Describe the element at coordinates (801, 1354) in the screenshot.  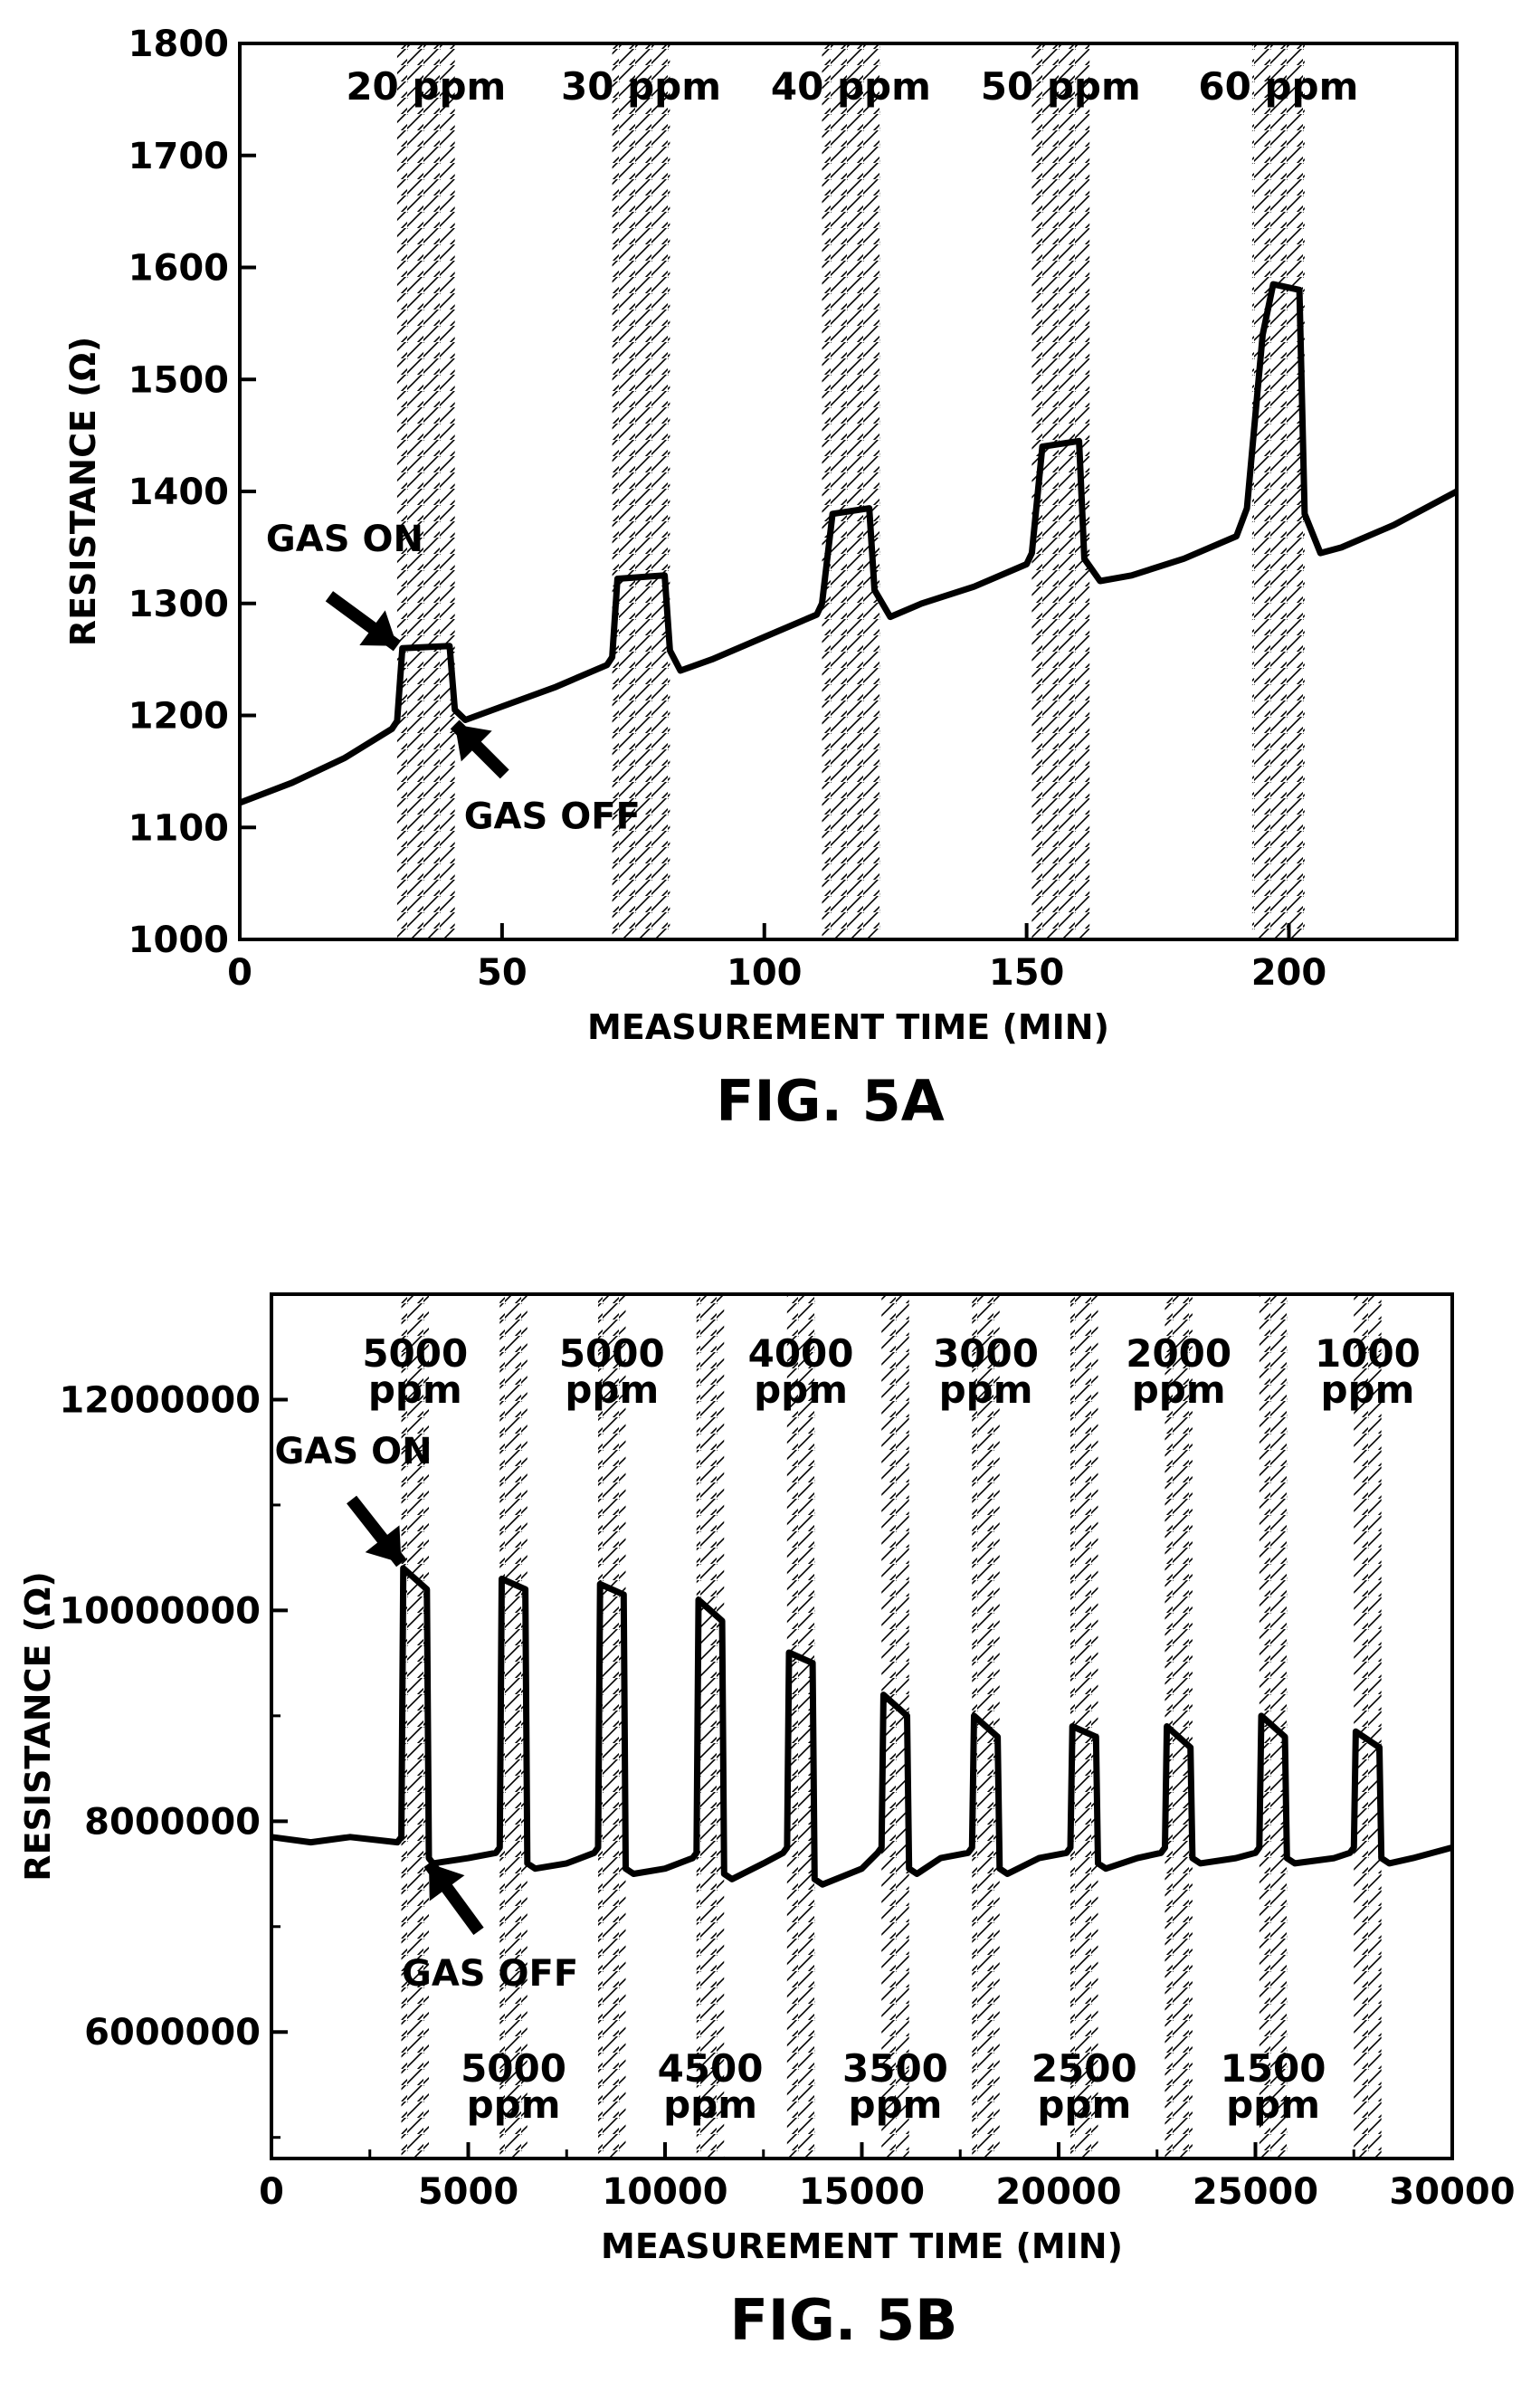
I see `band-label-value: 4000` at that location.